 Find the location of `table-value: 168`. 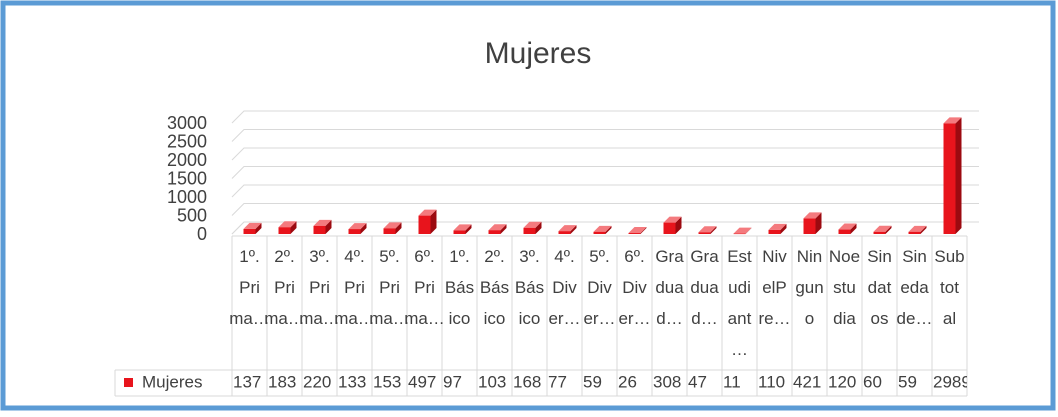

table-value: 168 is located at coordinates (527, 381).